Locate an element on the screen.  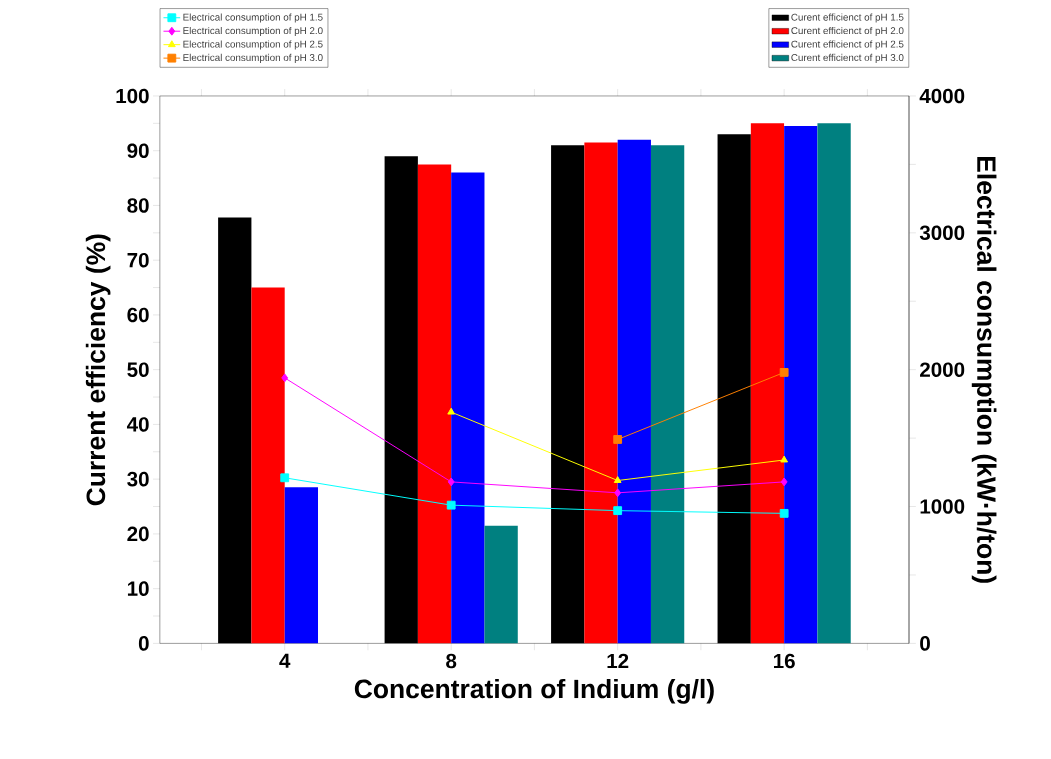
x-tick-label: 16 is located at coordinates (784, 661).